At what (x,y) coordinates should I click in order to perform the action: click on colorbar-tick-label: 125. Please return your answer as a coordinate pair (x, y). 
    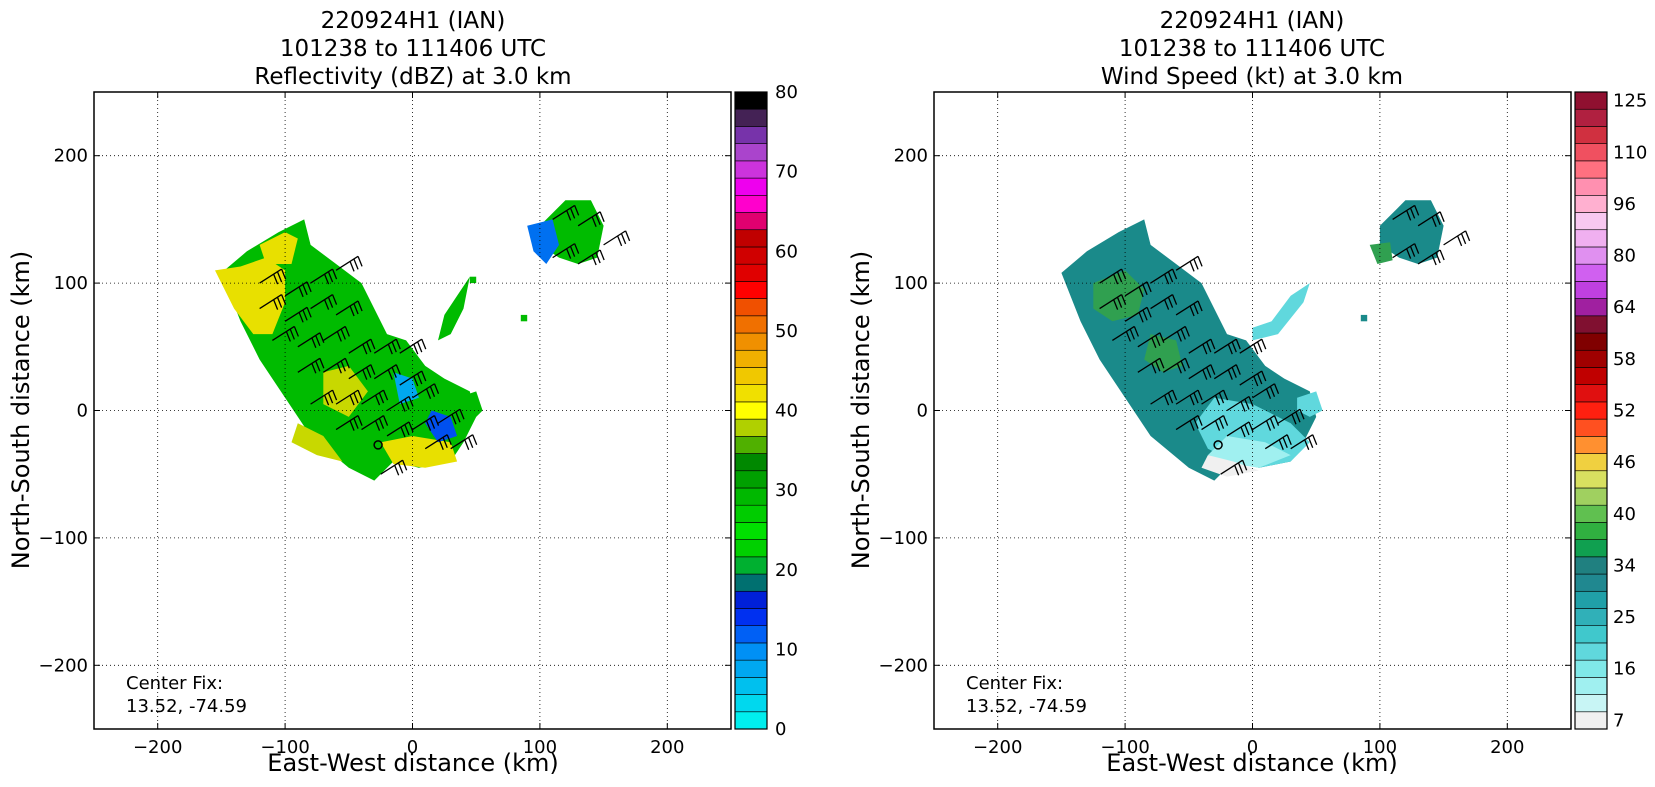
    Looking at the image, I should click on (1630, 101).